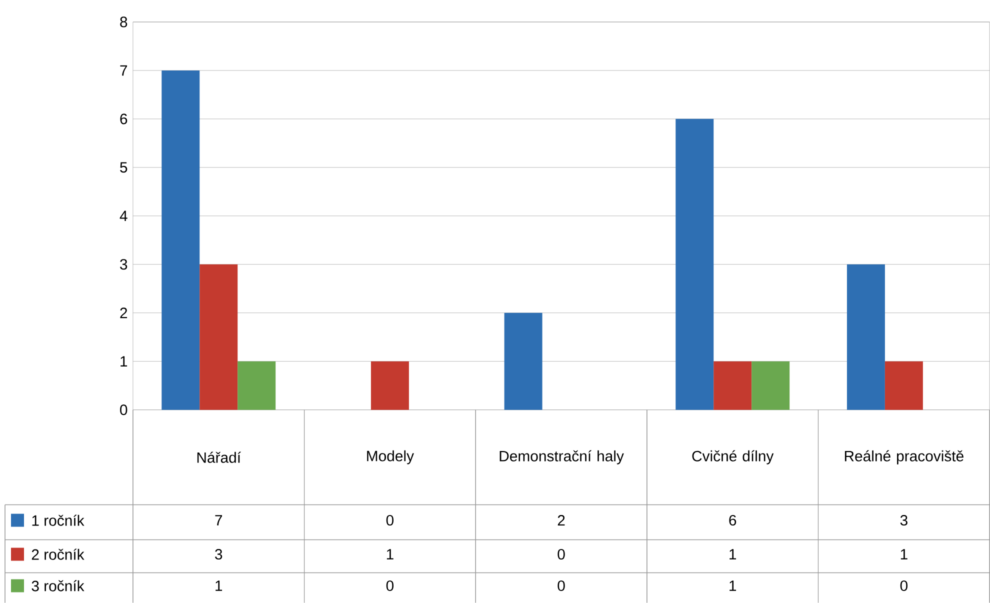  Describe the element at coordinates (124, 215) in the screenshot. I see `y-tick-label: 4` at that location.